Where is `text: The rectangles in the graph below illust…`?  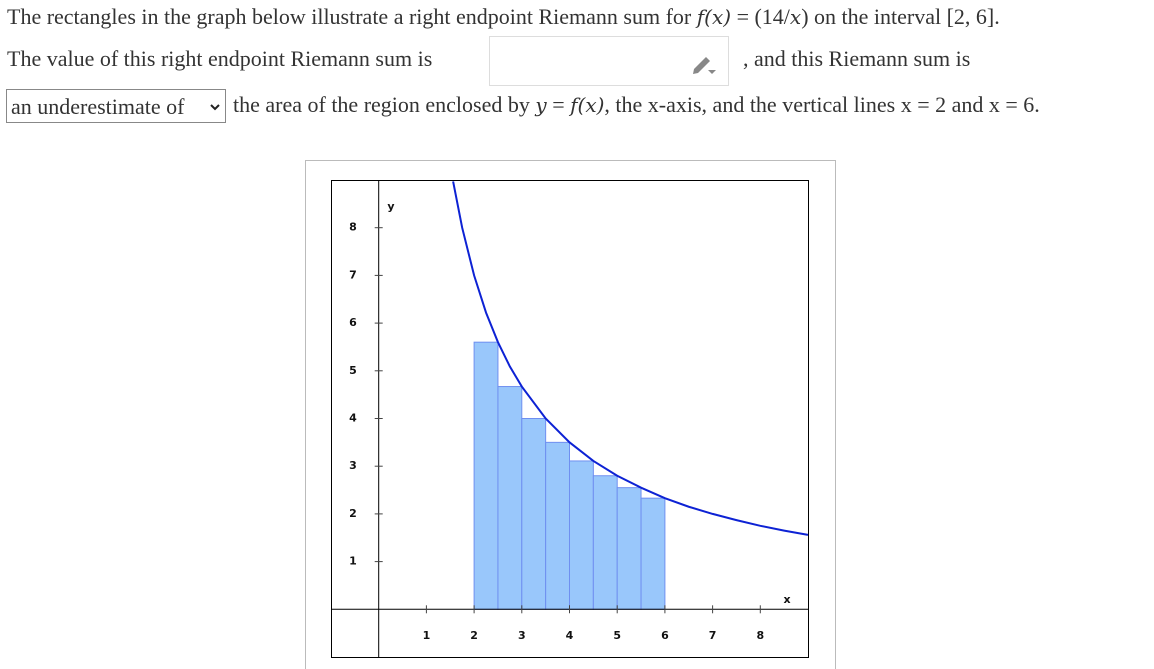 text: The rectangles in the graph below illust… is located at coordinates (352, 16).